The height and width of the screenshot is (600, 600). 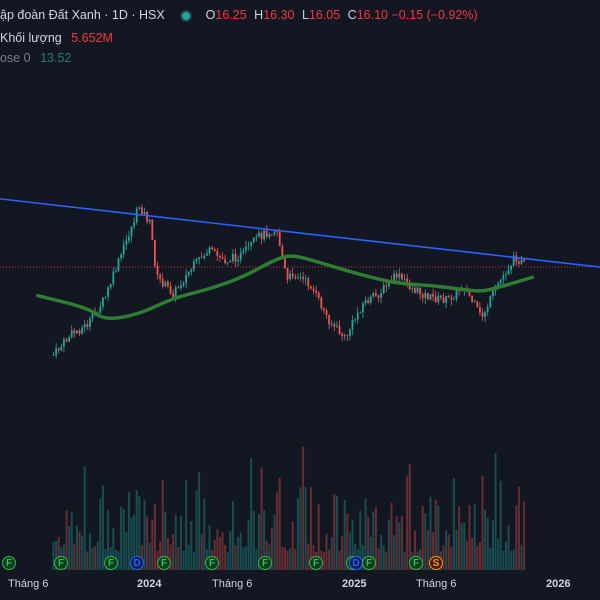 I want to click on axis-label-jun-2023: Tháng 6, so click(x=28, y=584).